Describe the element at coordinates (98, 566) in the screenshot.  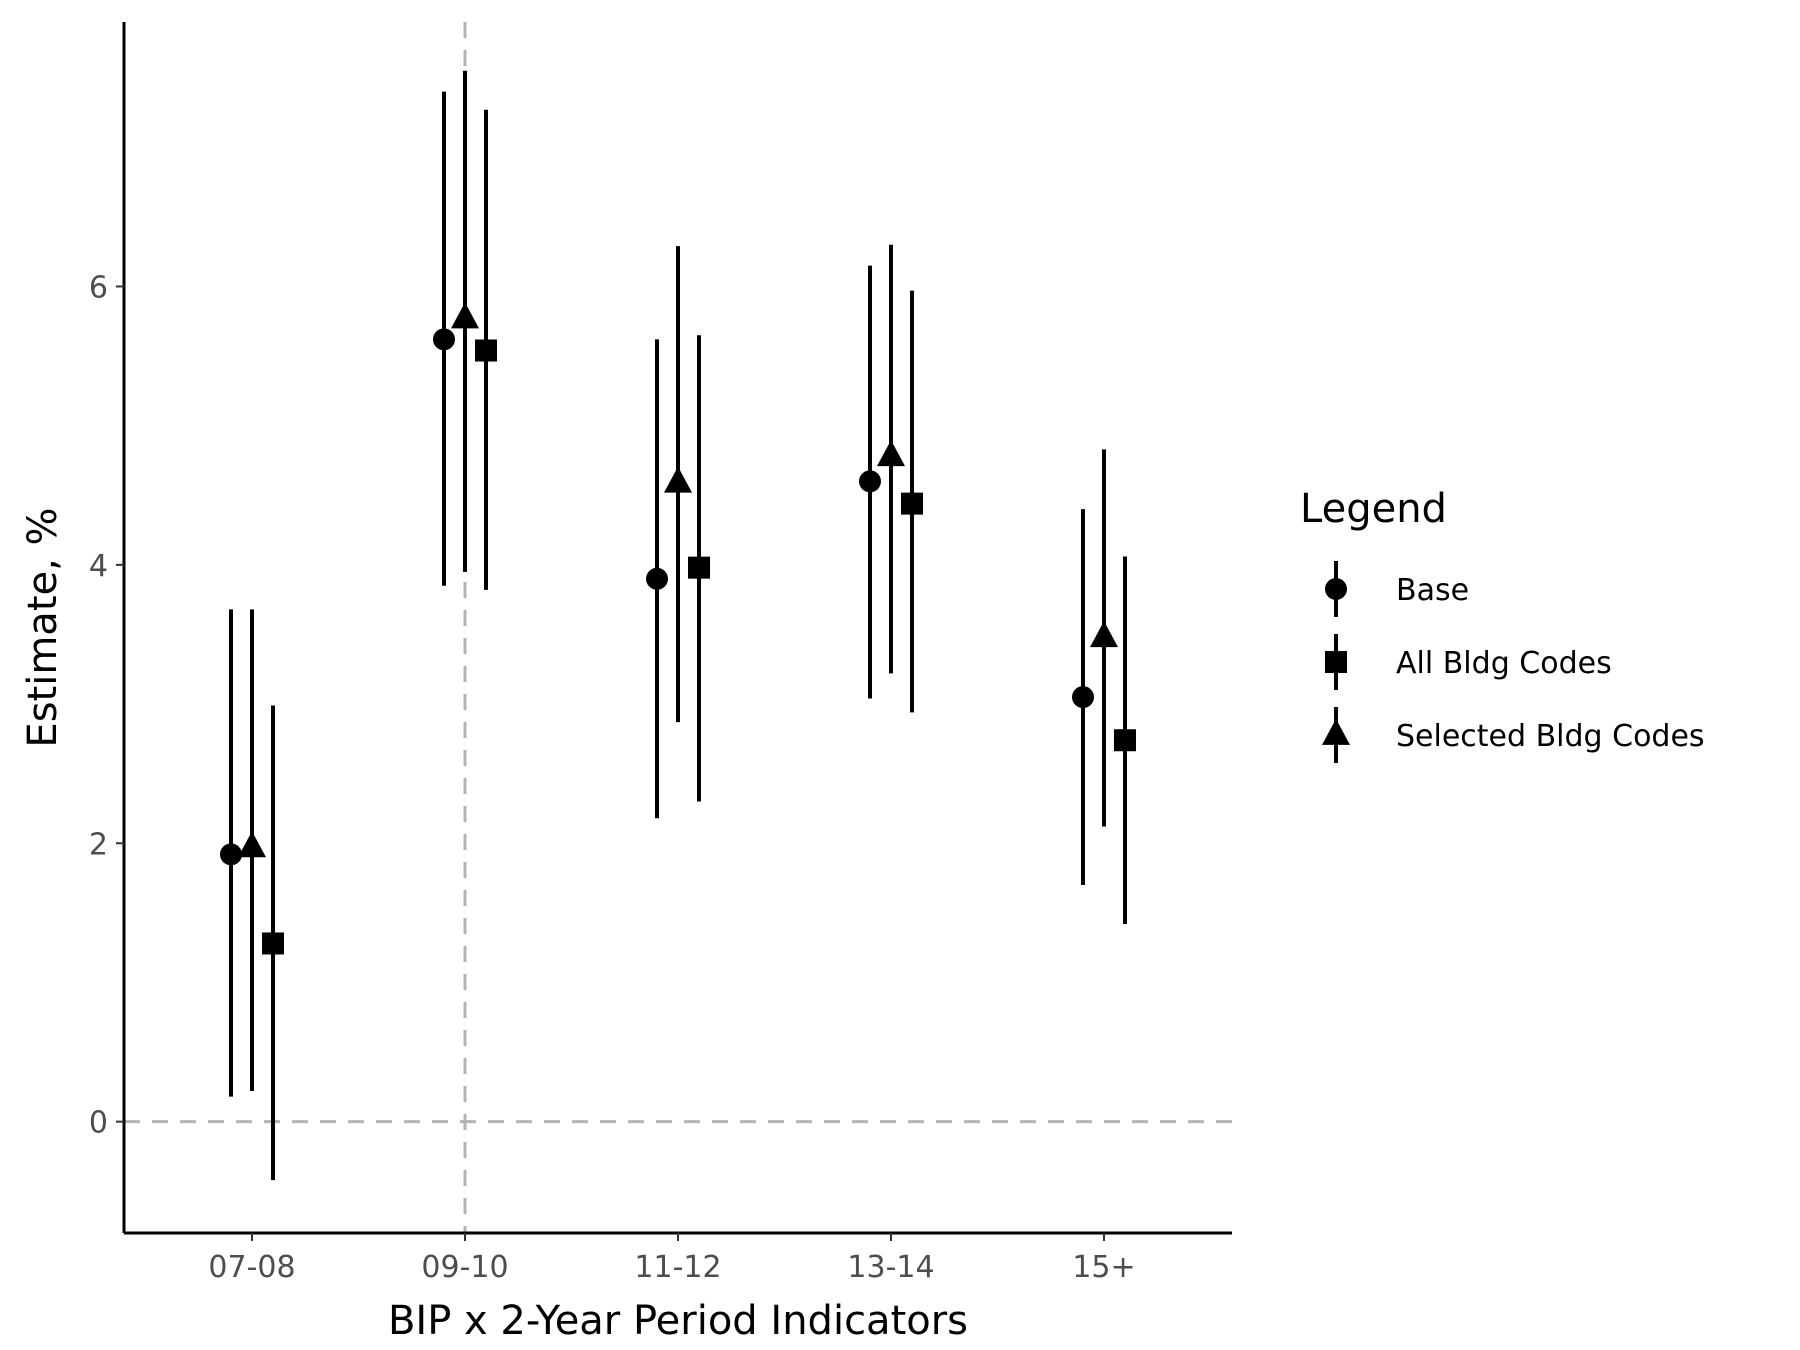
I see `y-tick-label: 4` at that location.